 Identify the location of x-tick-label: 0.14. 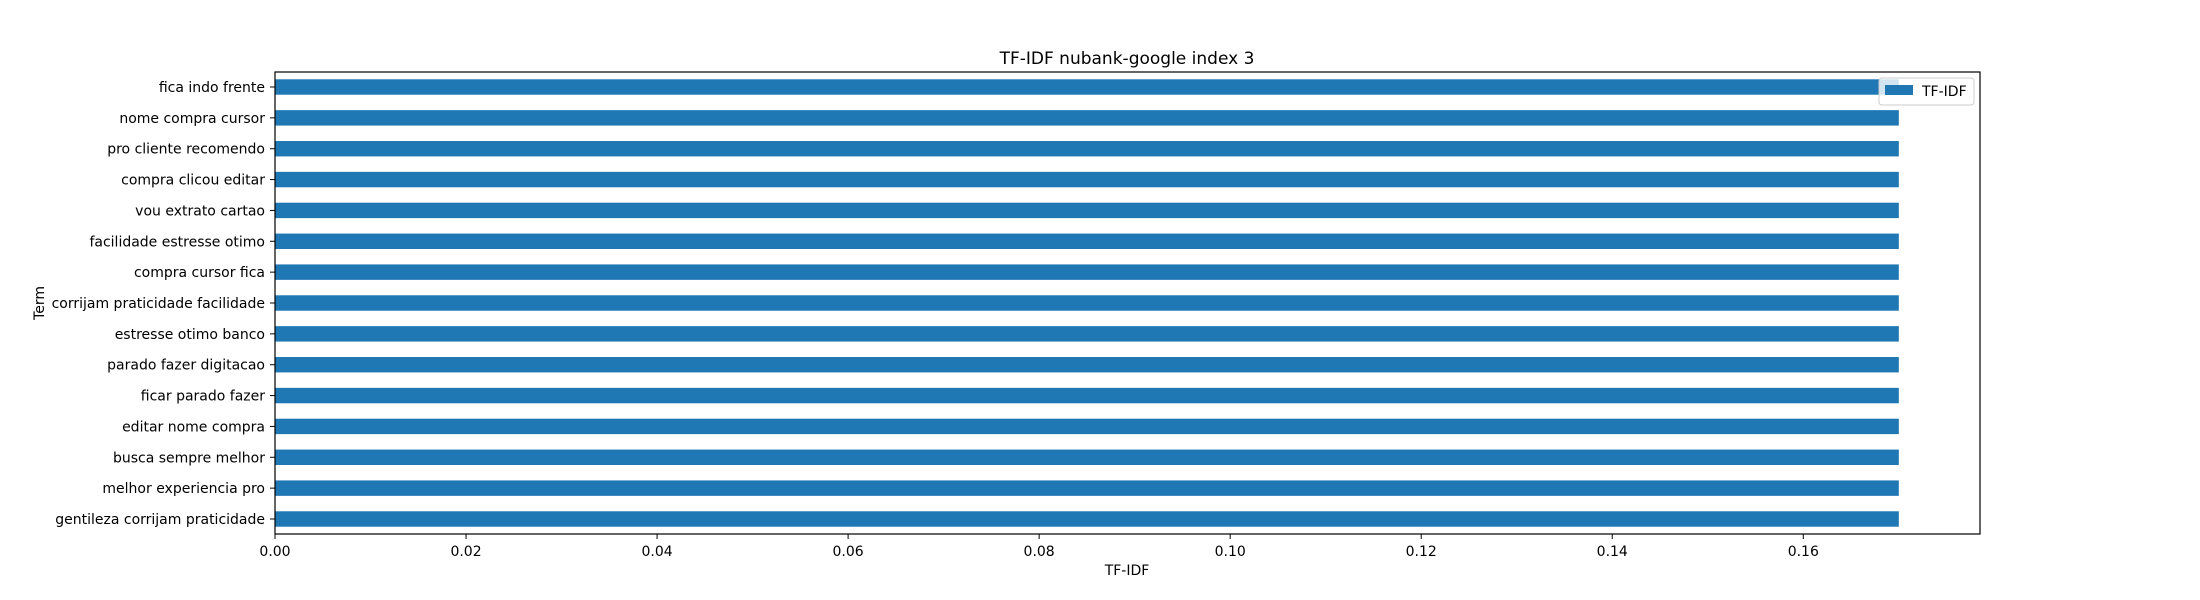
(1612, 552).